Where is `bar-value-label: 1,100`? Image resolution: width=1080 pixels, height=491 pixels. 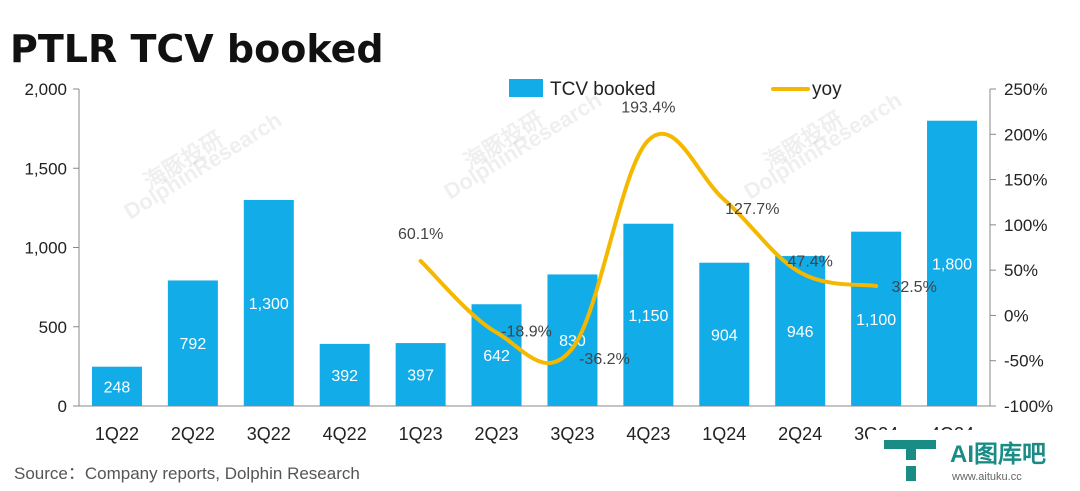
bar-value-label: 1,100 is located at coordinates (876, 320).